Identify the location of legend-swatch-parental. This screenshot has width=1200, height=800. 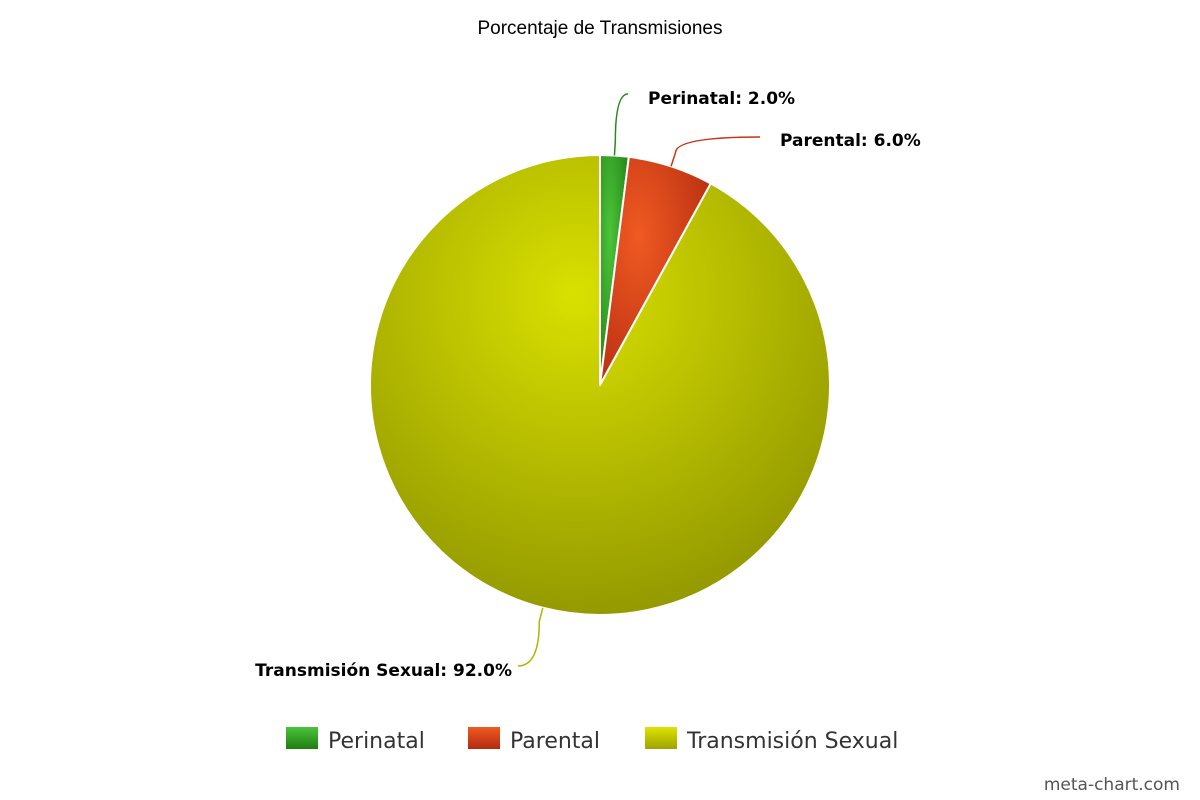
(484, 738).